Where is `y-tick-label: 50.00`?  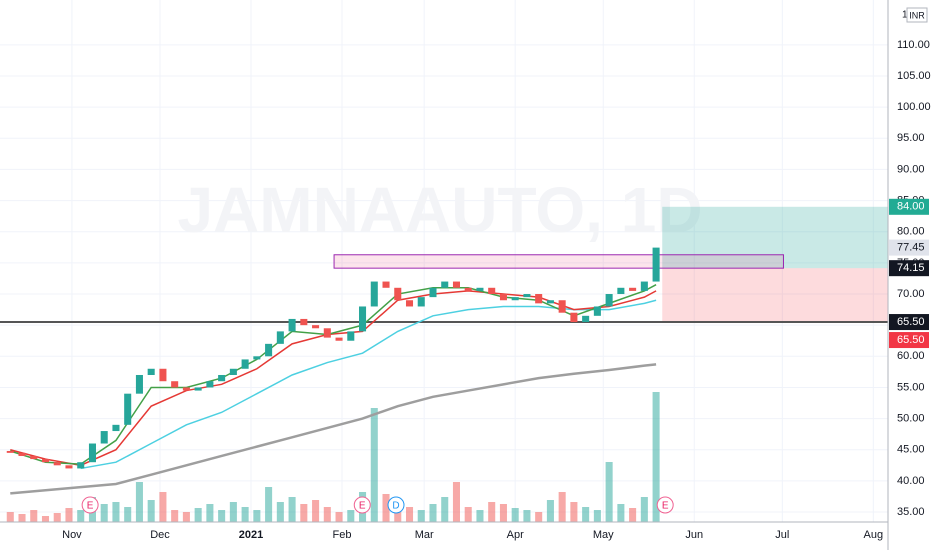 y-tick-label: 50.00 is located at coordinates (911, 419).